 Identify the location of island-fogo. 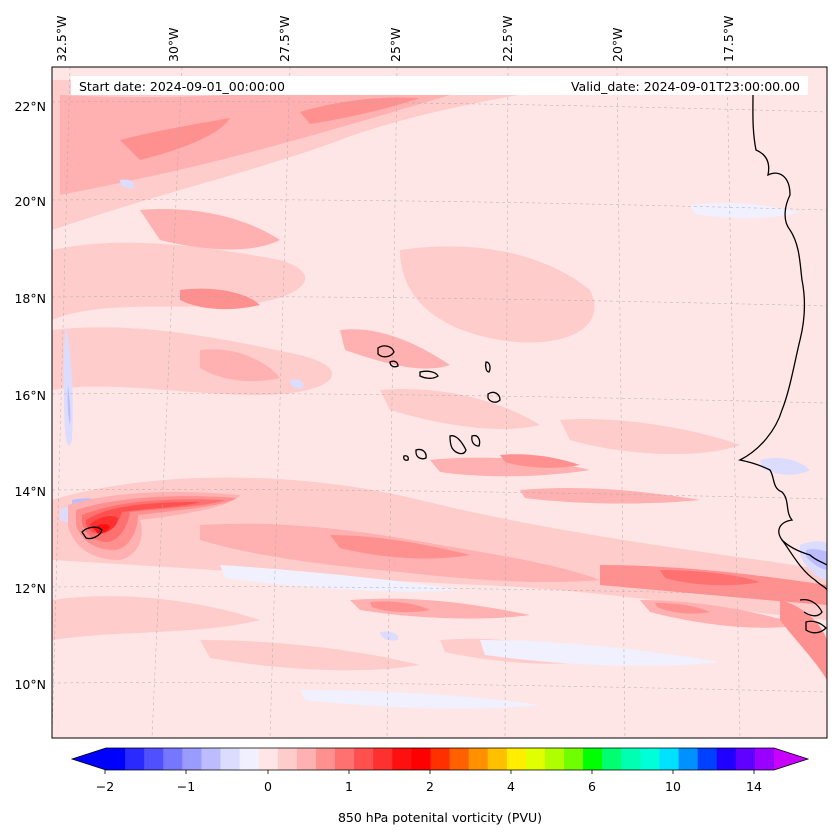
(421, 454).